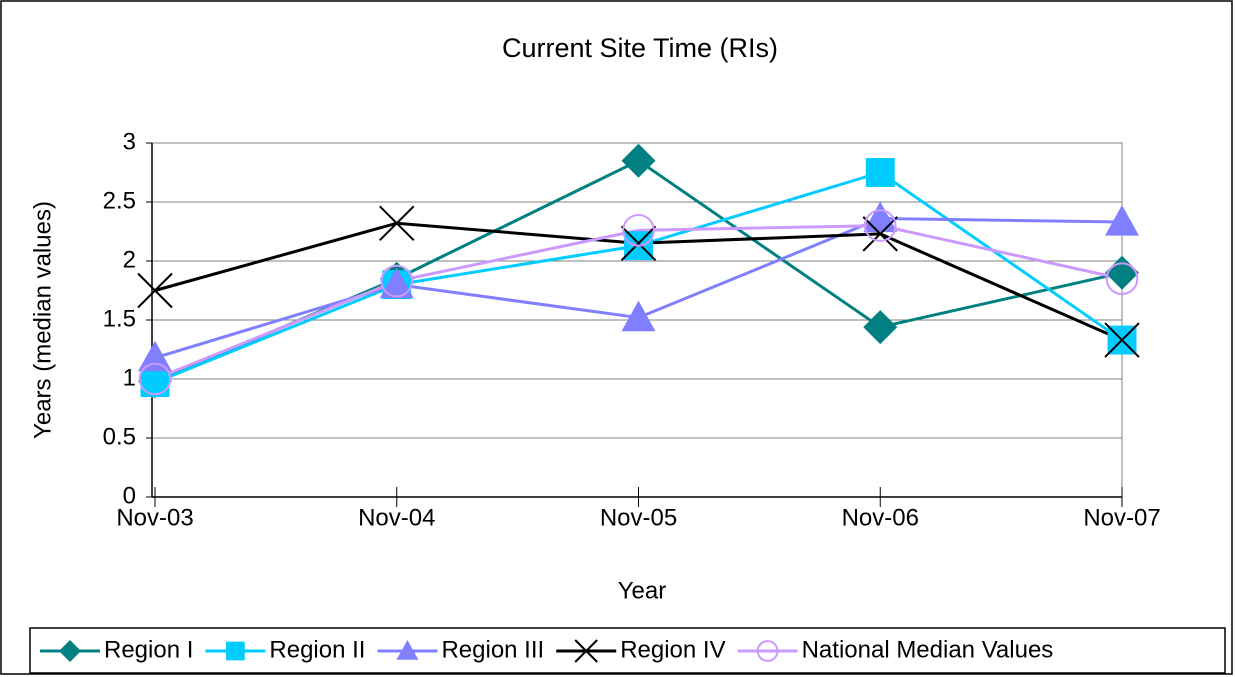 This screenshot has height=677, width=1235. I want to click on y-tick-label: 0.5, so click(119, 436).